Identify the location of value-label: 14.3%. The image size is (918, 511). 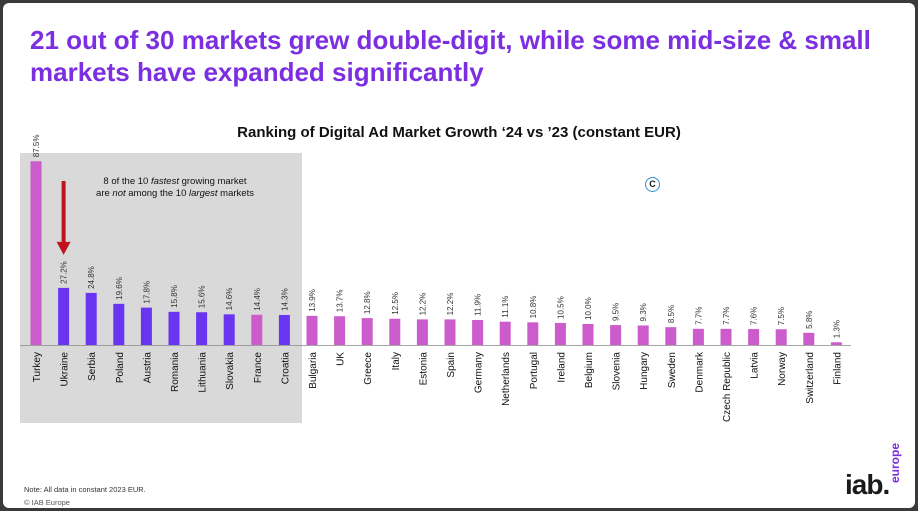
(284, 299).